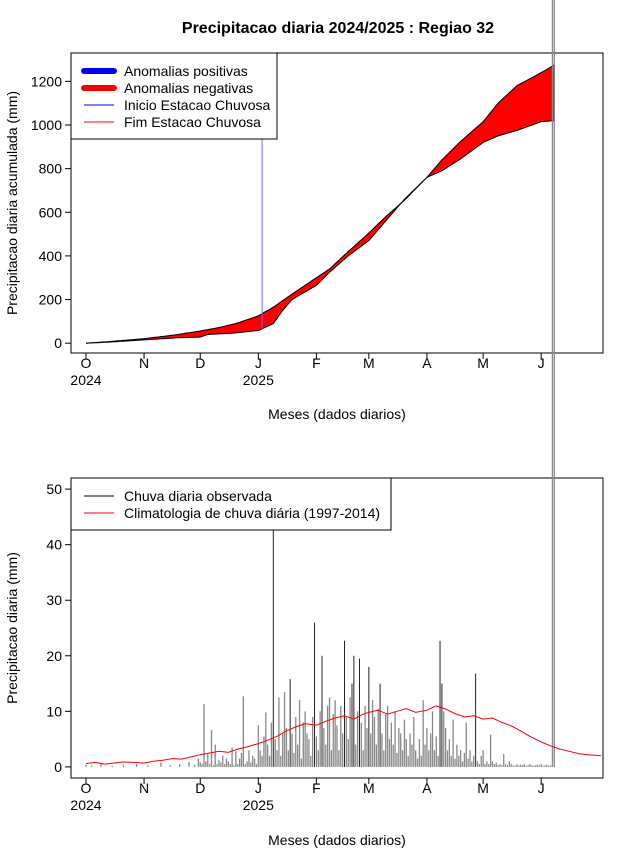 The width and height of the screenshot is (640, 850). What do you see at coordinates (198, 496) in the screenshot?
I see `legend-label: Chuva diaria observada` at bounding box center [198, 496].